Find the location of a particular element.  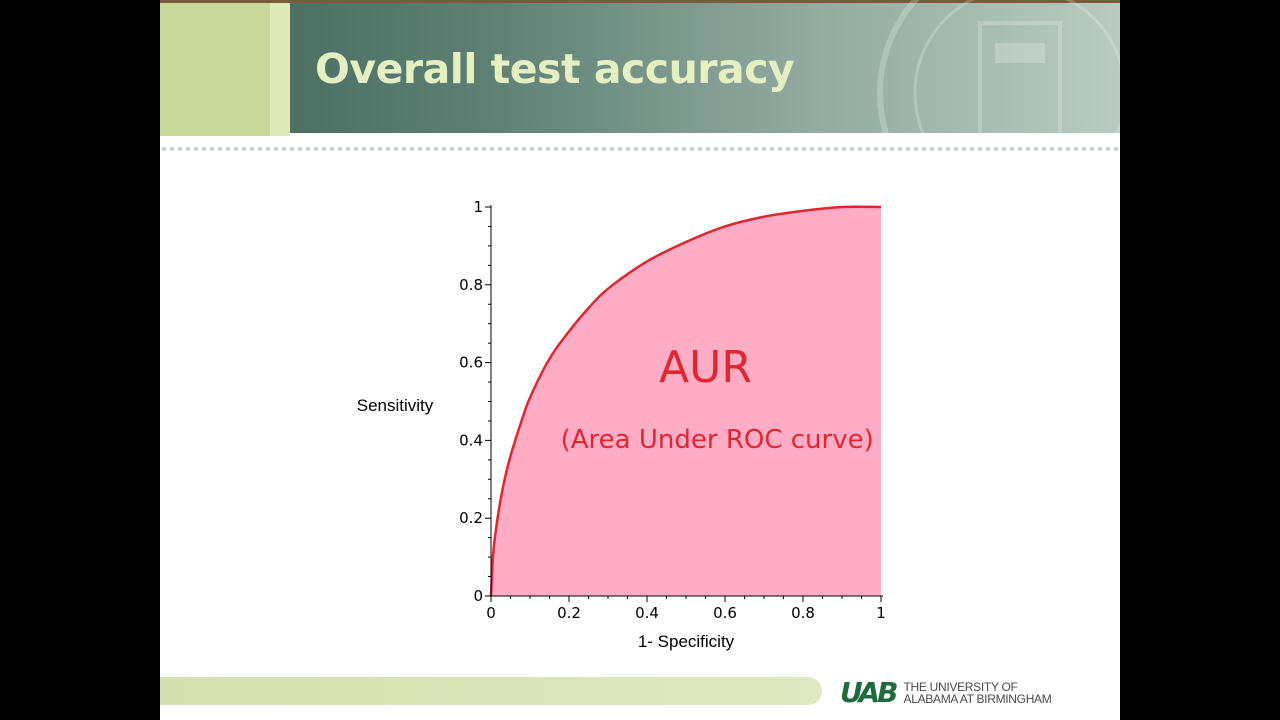

y-tick-label: 0.6 is located at coordinates (471, 363).